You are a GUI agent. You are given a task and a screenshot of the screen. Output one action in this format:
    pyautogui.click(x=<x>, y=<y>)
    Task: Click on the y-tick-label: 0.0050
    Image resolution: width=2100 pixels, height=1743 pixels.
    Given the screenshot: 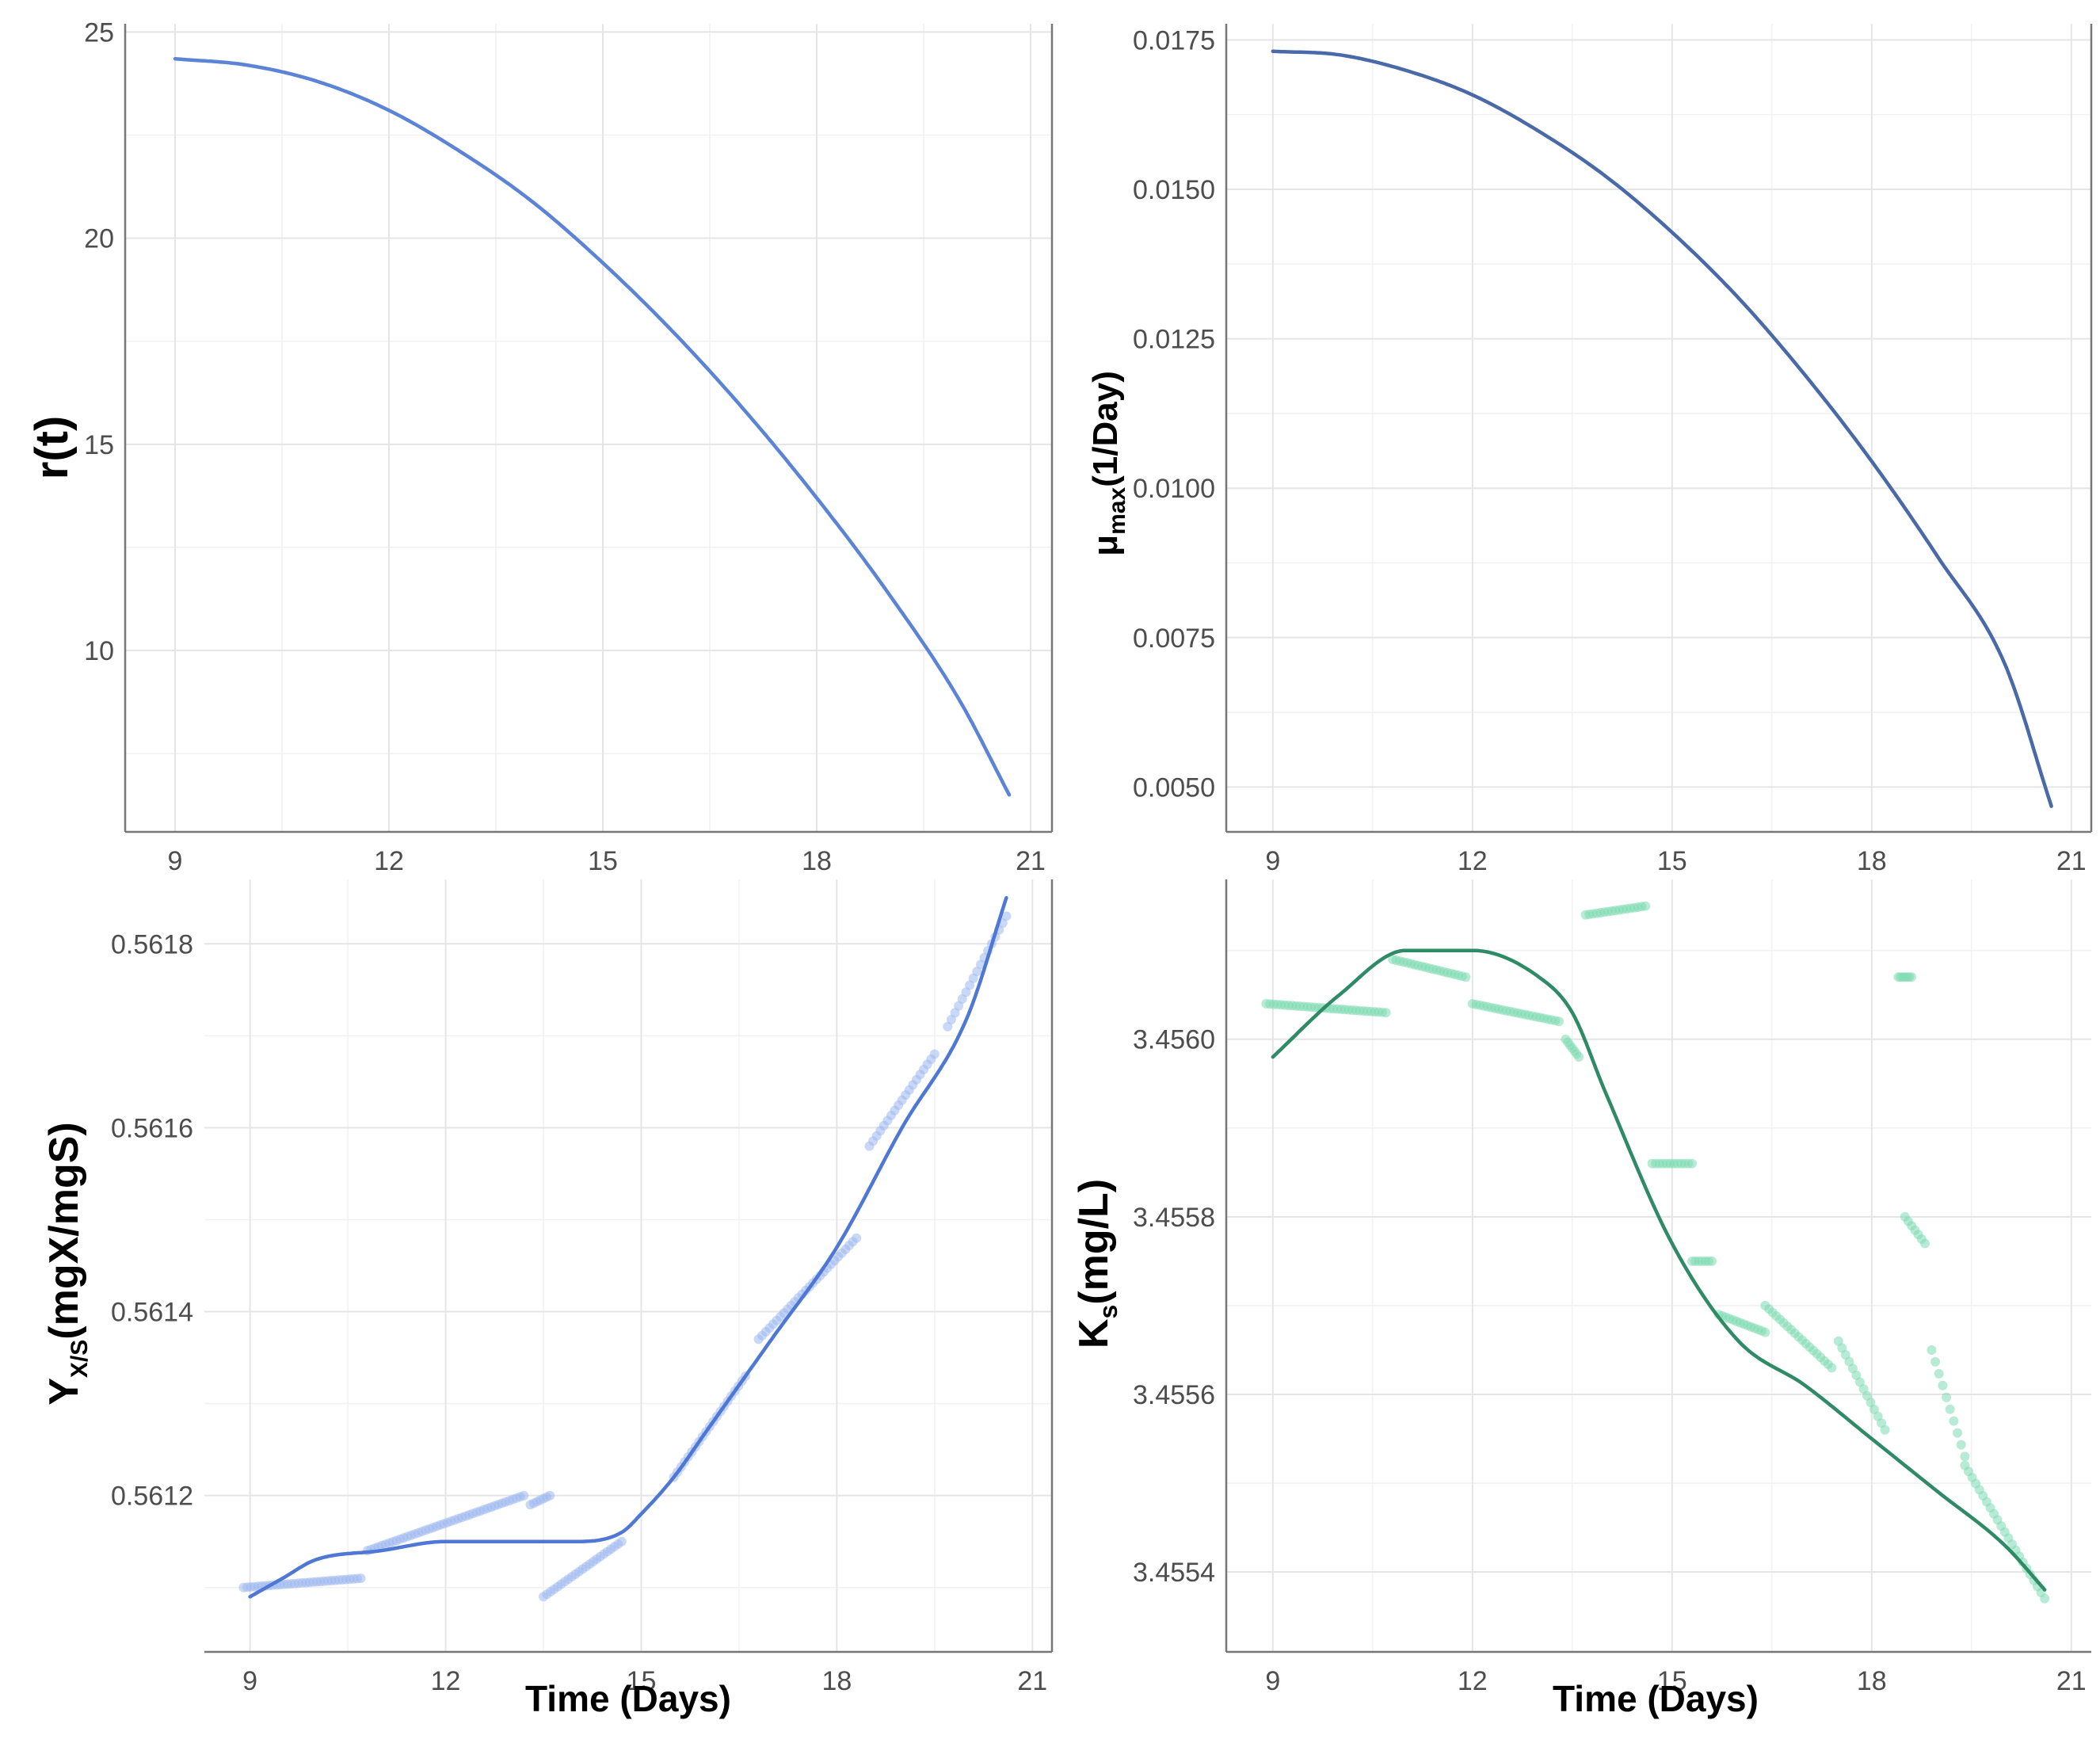 What is the action you would take?
    pyautogui.click(x=1174, y=787)
    